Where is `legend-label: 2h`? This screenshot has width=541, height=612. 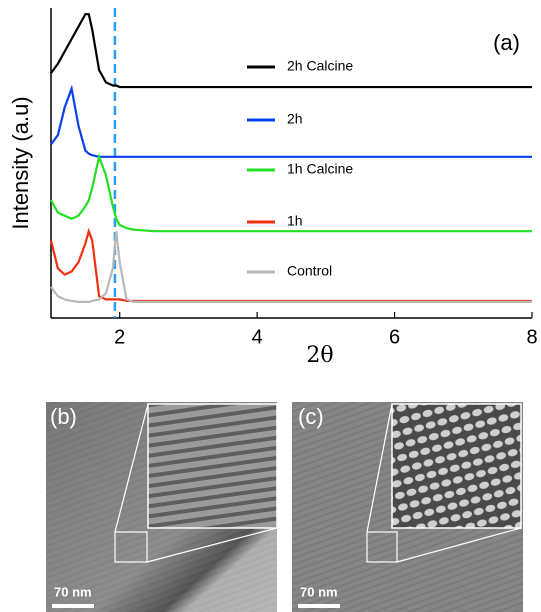 legend-label: 2h is located at coordinates (295, 119).